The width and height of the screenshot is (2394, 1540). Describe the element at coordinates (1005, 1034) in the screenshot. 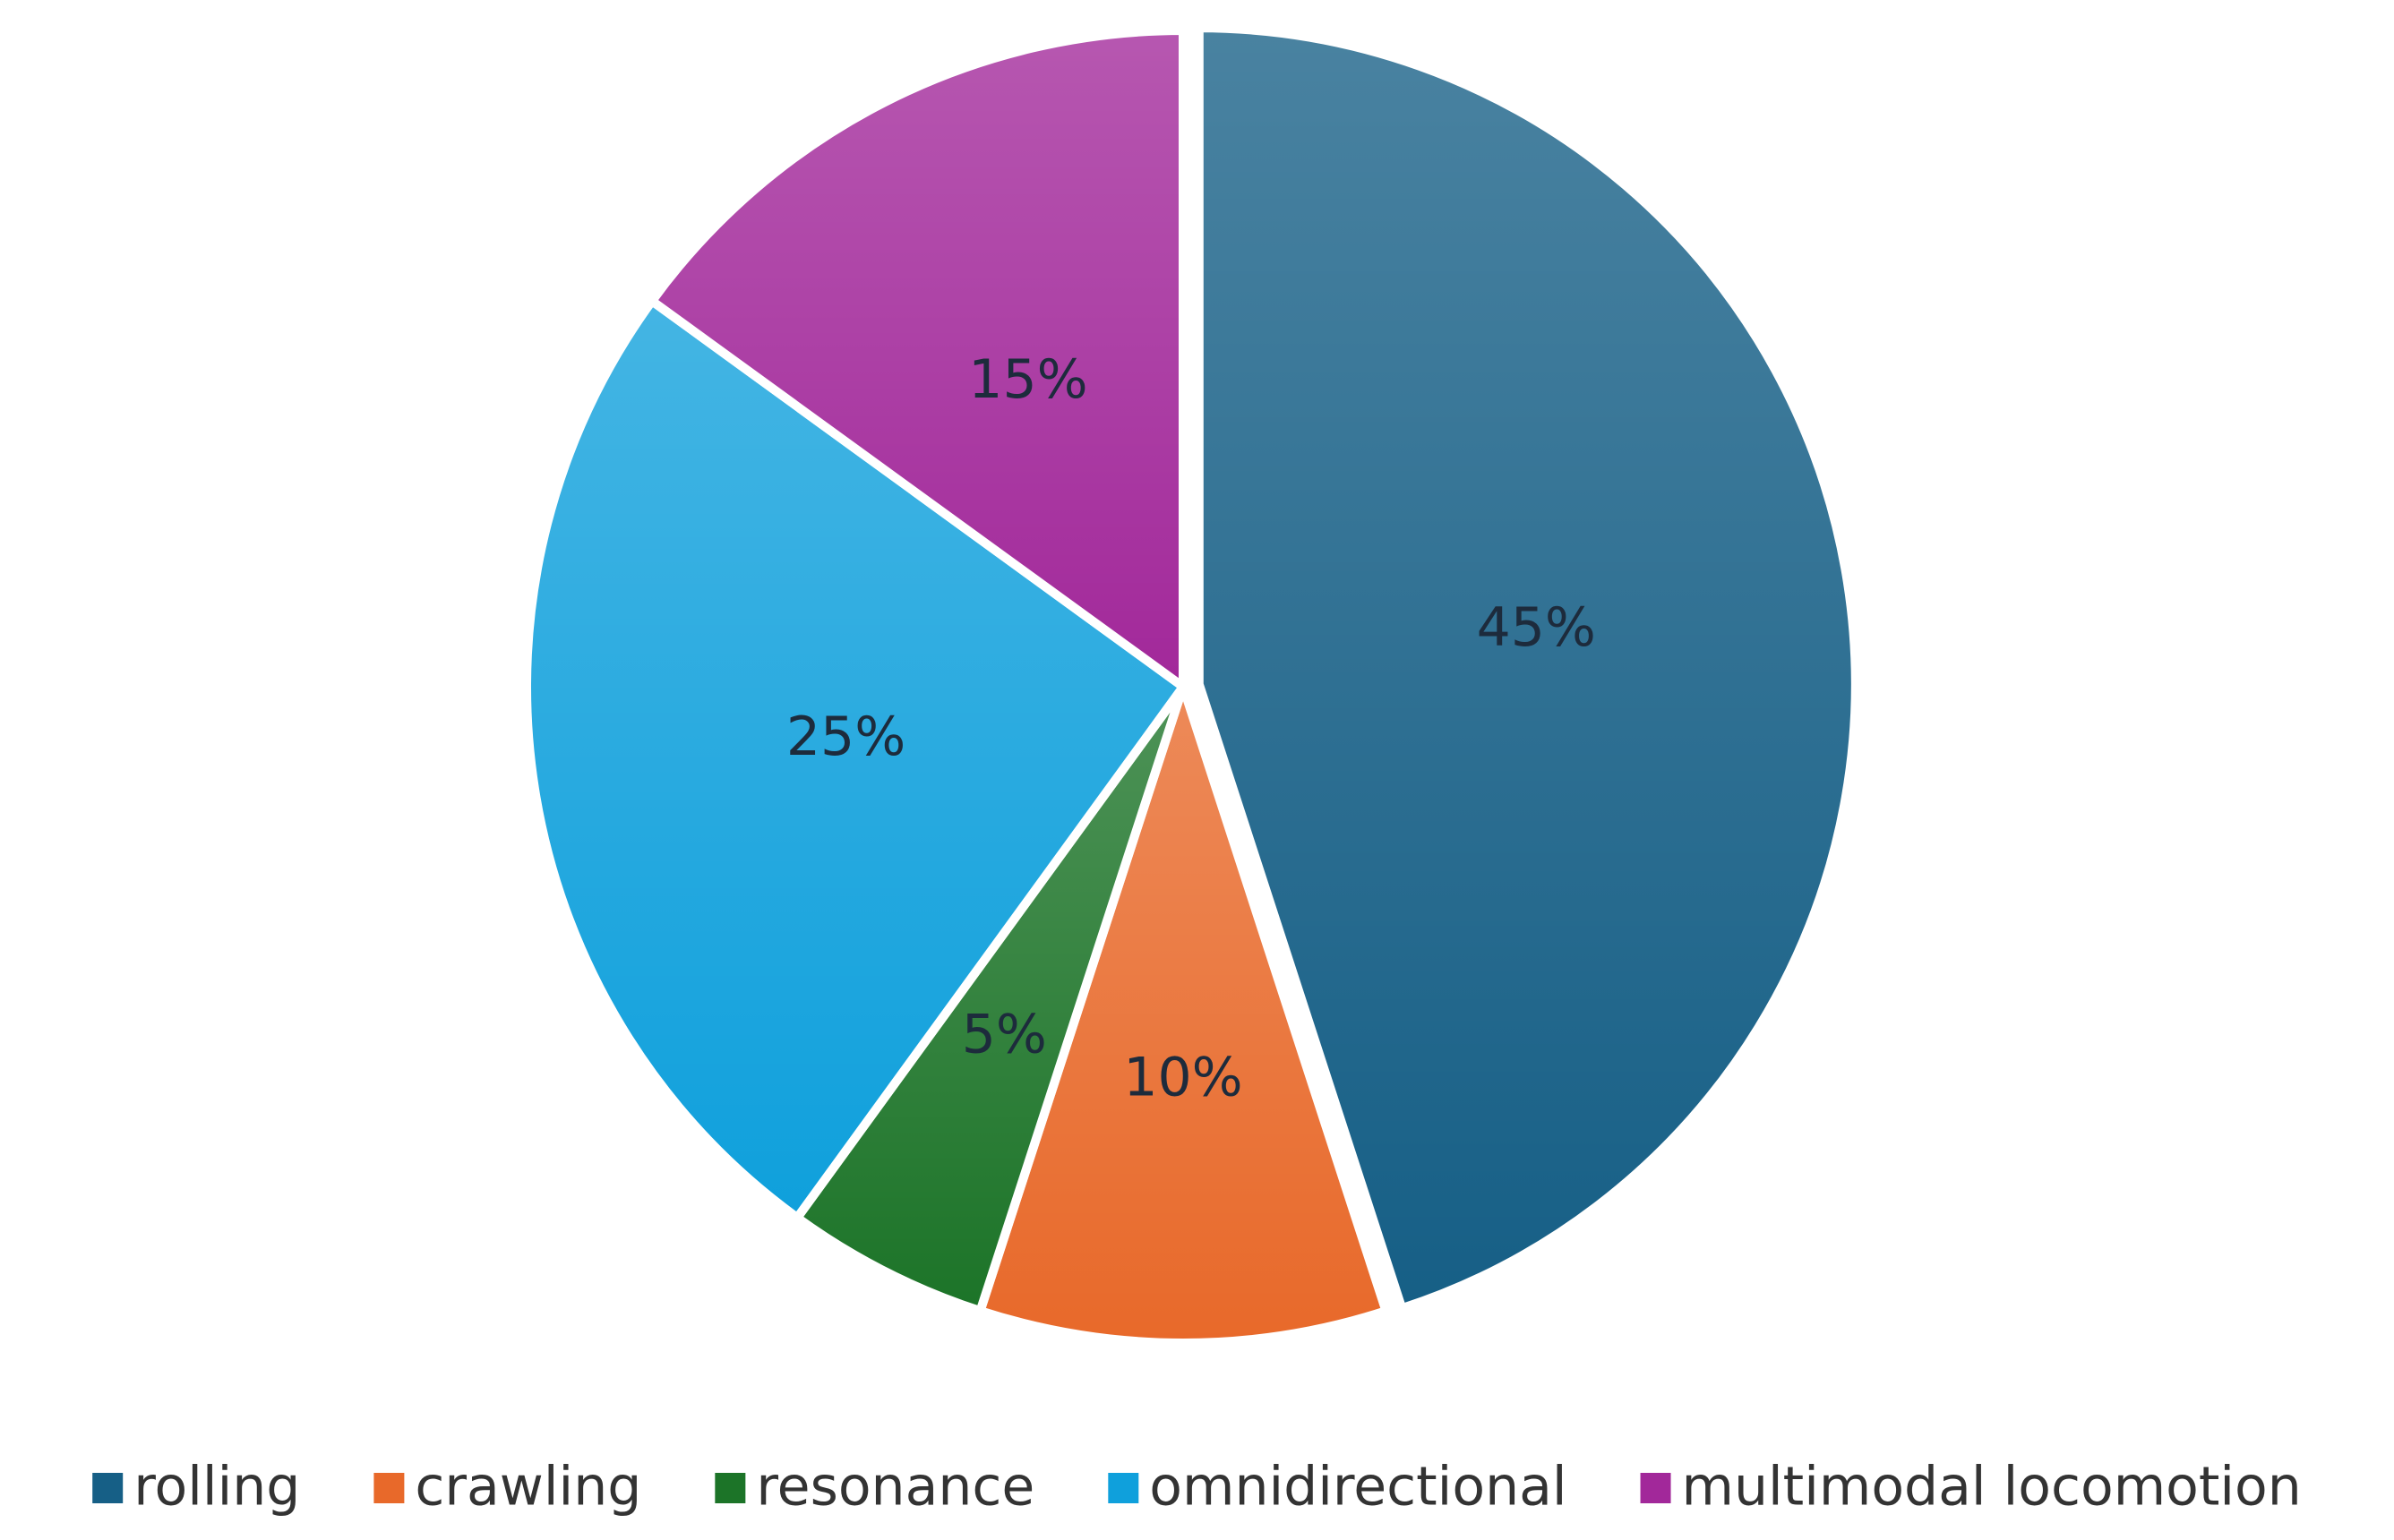

I see `data-label: 5%` at that location.